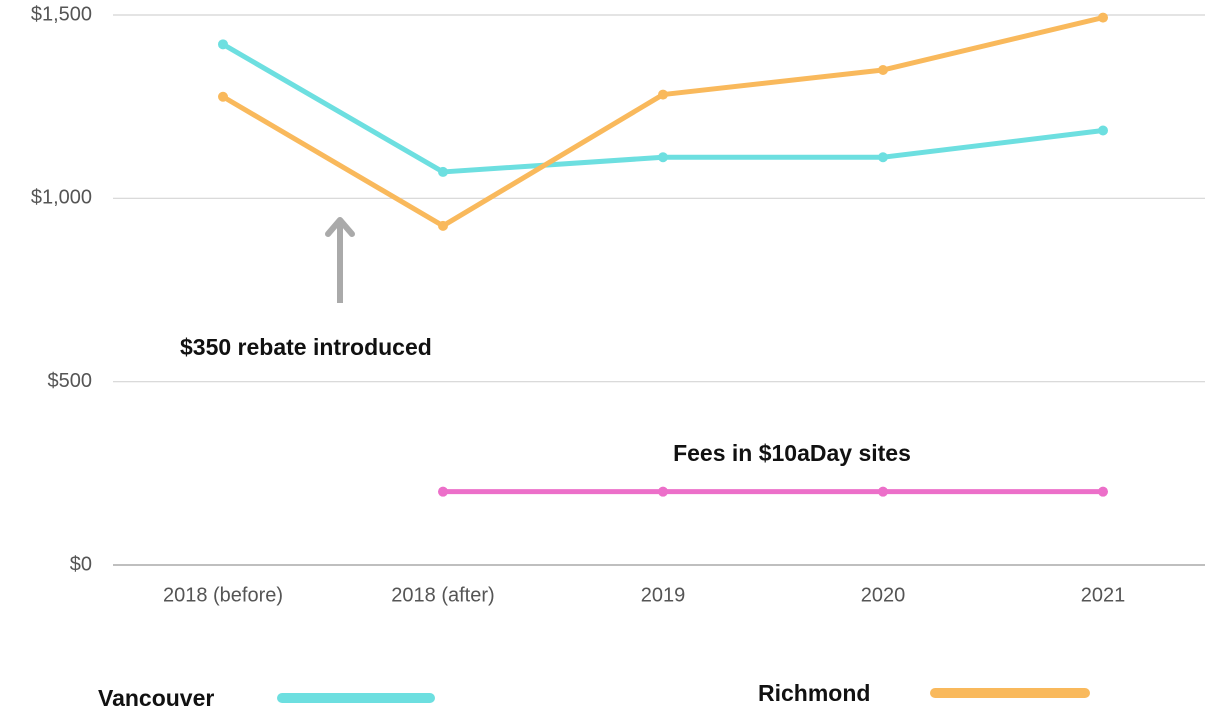 The height and width of the screenshot is (715, 1205). I want to click on y-tick-label: $1,000, so click(61, 198).